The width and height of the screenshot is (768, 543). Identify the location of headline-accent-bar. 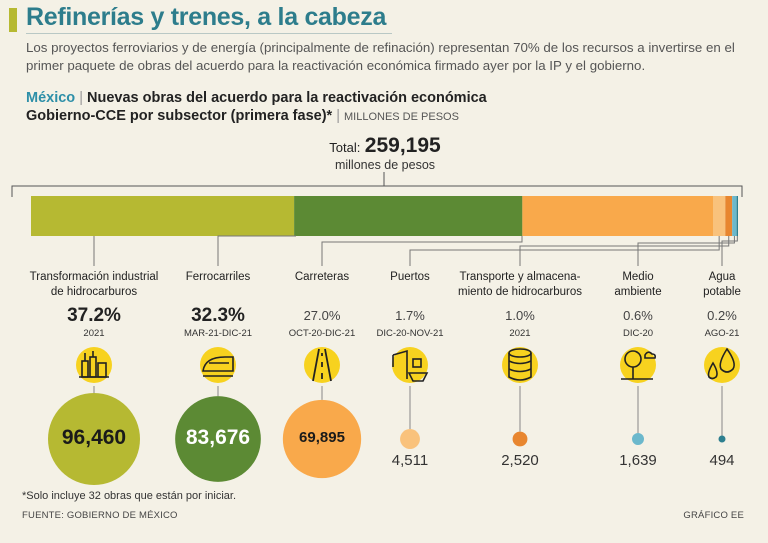
(13, 20).